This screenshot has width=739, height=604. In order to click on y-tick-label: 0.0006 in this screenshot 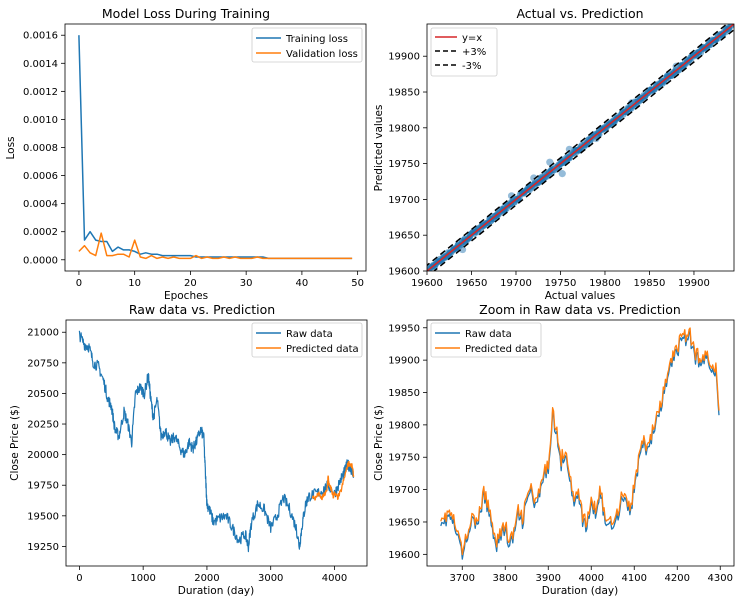, I will do `click(40, 176)`.